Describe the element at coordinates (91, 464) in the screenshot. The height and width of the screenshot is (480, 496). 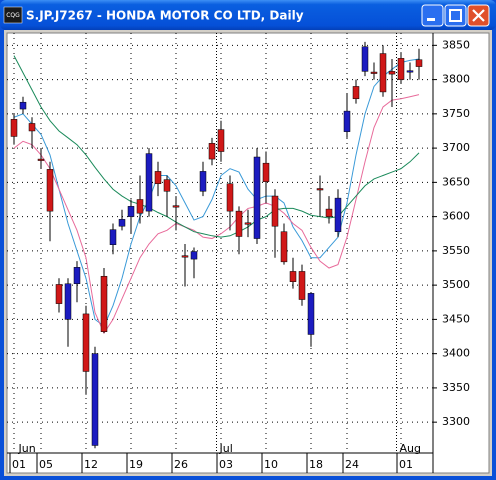
I see `x-tick-label: 12` at that location.